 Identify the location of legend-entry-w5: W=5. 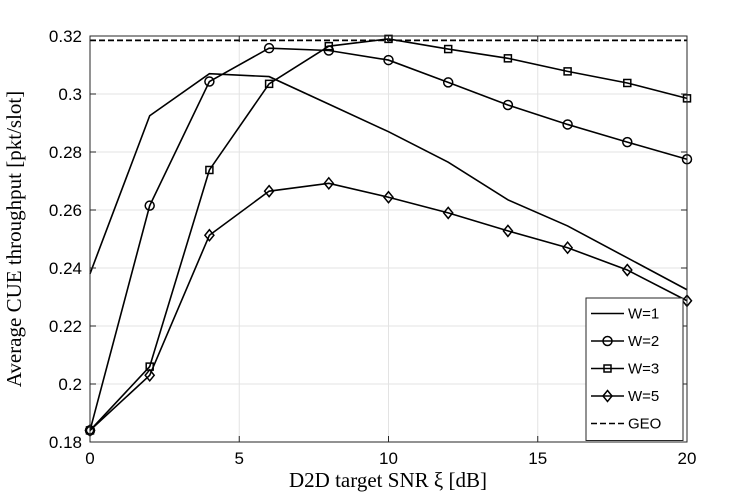
(625, 396).